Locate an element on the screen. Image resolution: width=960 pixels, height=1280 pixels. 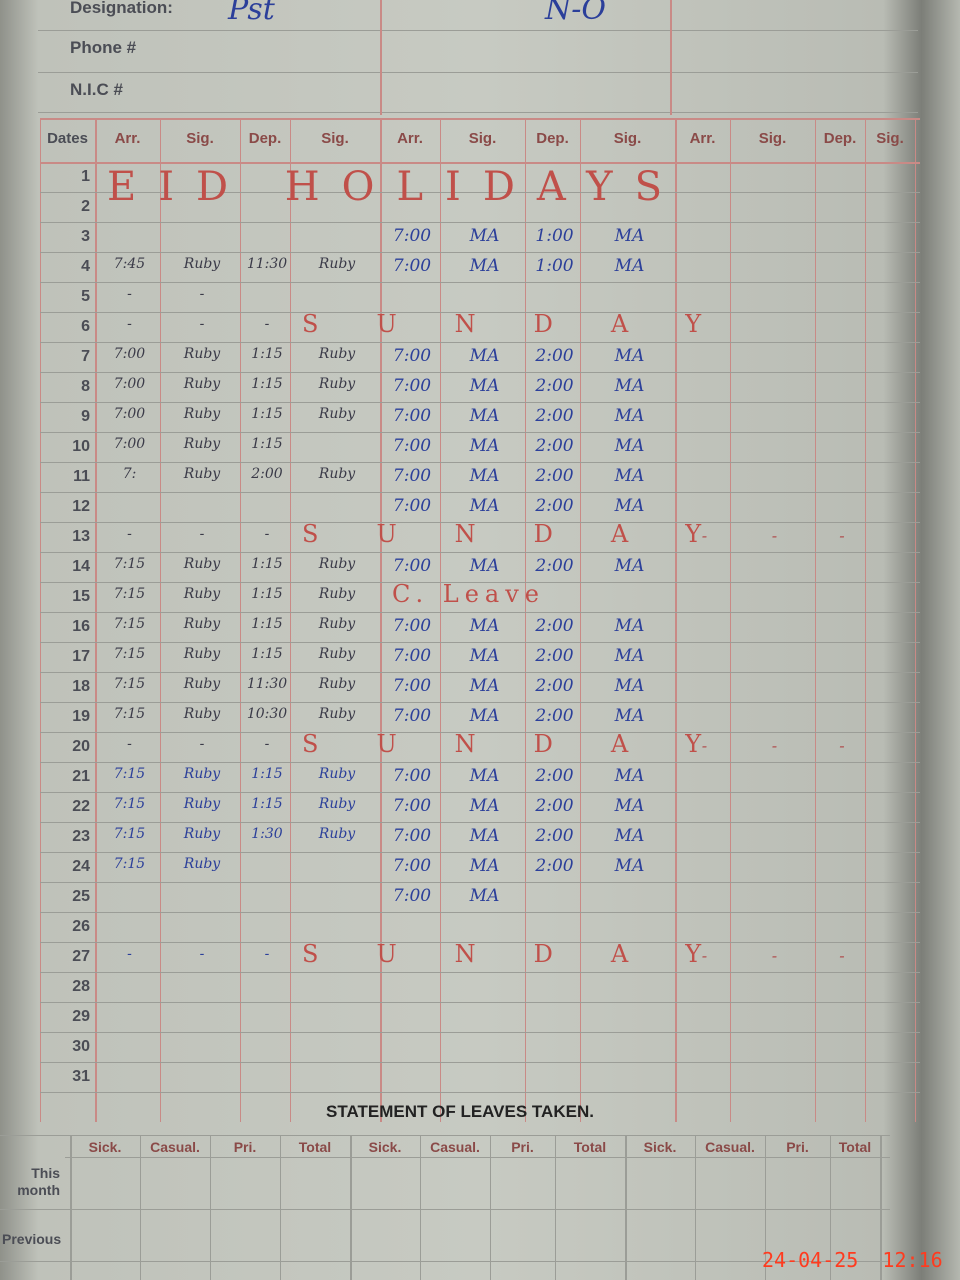
date: 27 is located at coordinates (81, 956).